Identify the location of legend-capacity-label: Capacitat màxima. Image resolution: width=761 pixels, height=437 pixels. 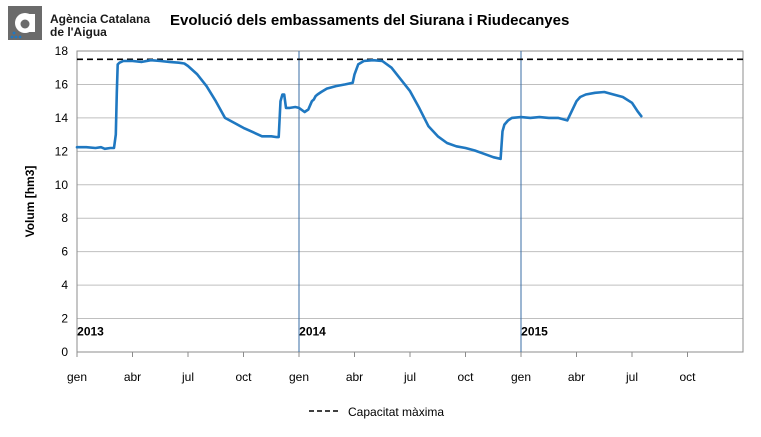
(396, 412).